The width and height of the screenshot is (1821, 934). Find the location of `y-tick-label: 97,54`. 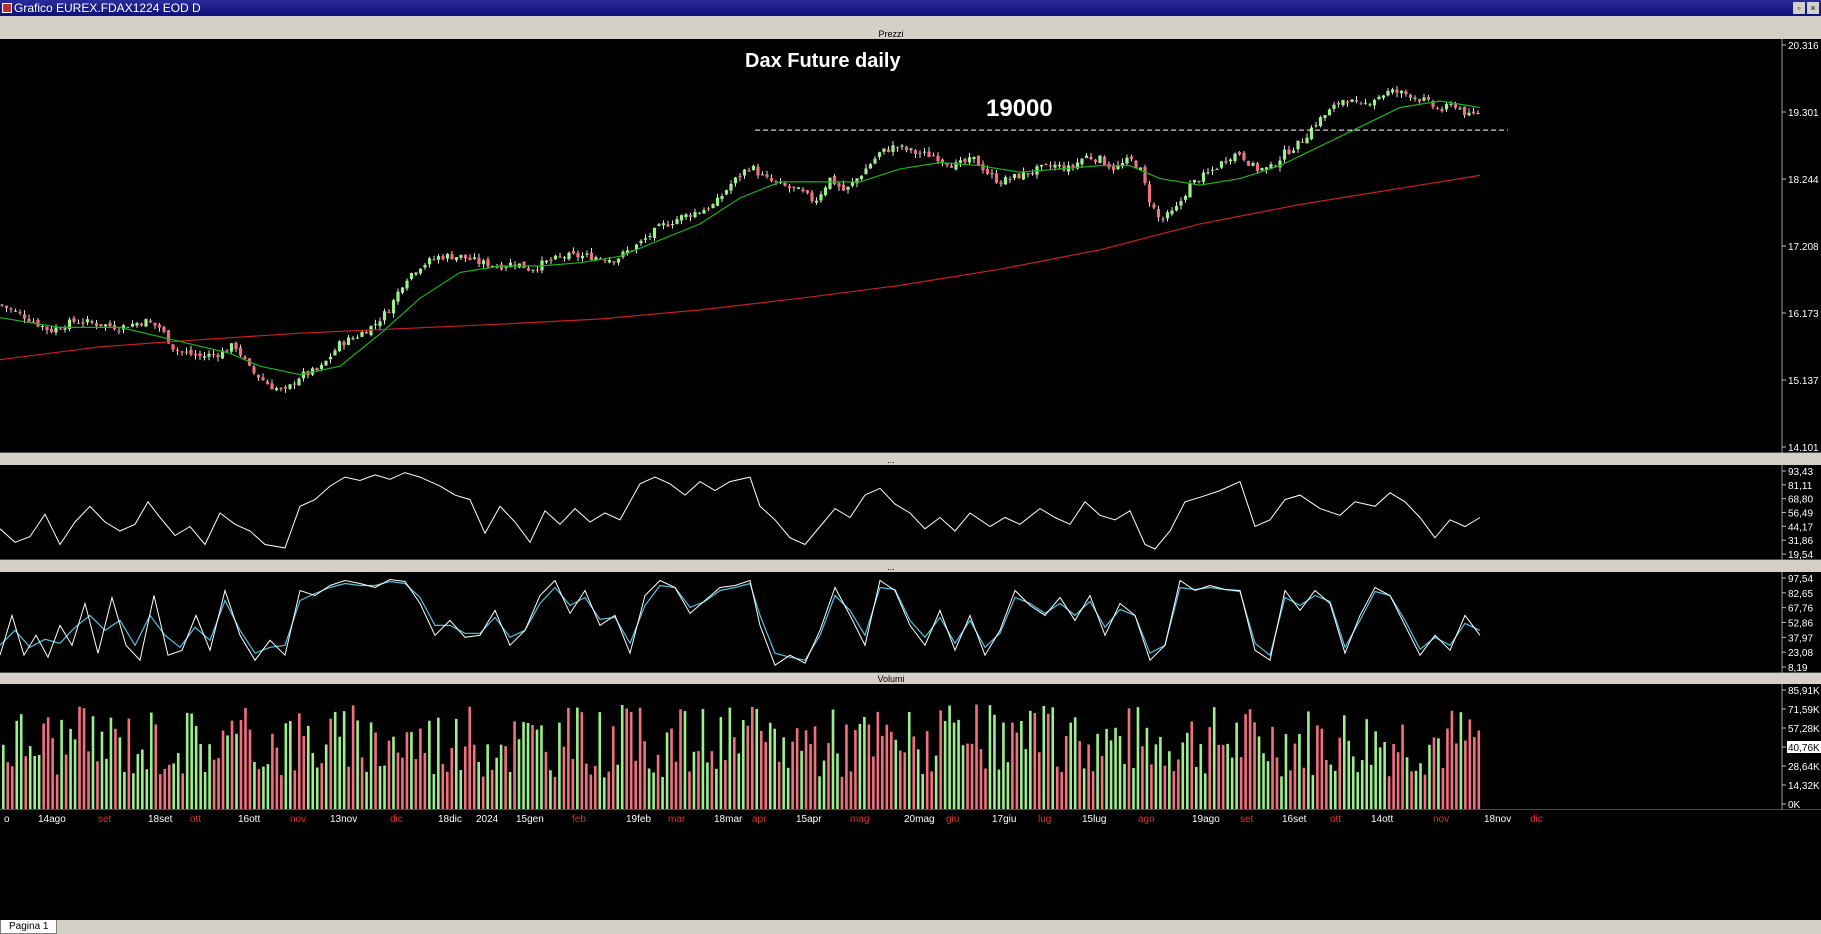

y-tick-label: 97,54 is located at coordinates (1800, 579).